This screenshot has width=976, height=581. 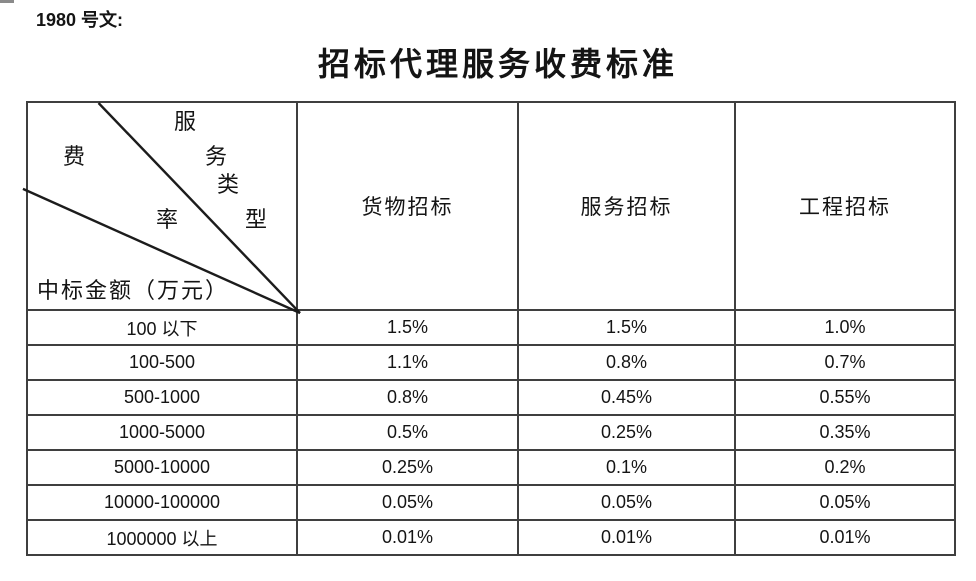 What do you see at coordinates (162, 327) in the screenshot?
I see `row-range: 100 以下` at bounding box center [162, 327].